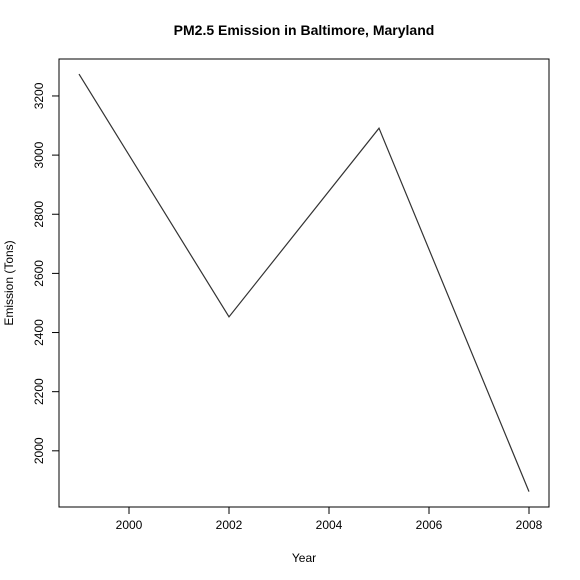  Describe the element at coordinates (39, 273) in the screenshot. I see `y-tick-label: 2600` at that location.